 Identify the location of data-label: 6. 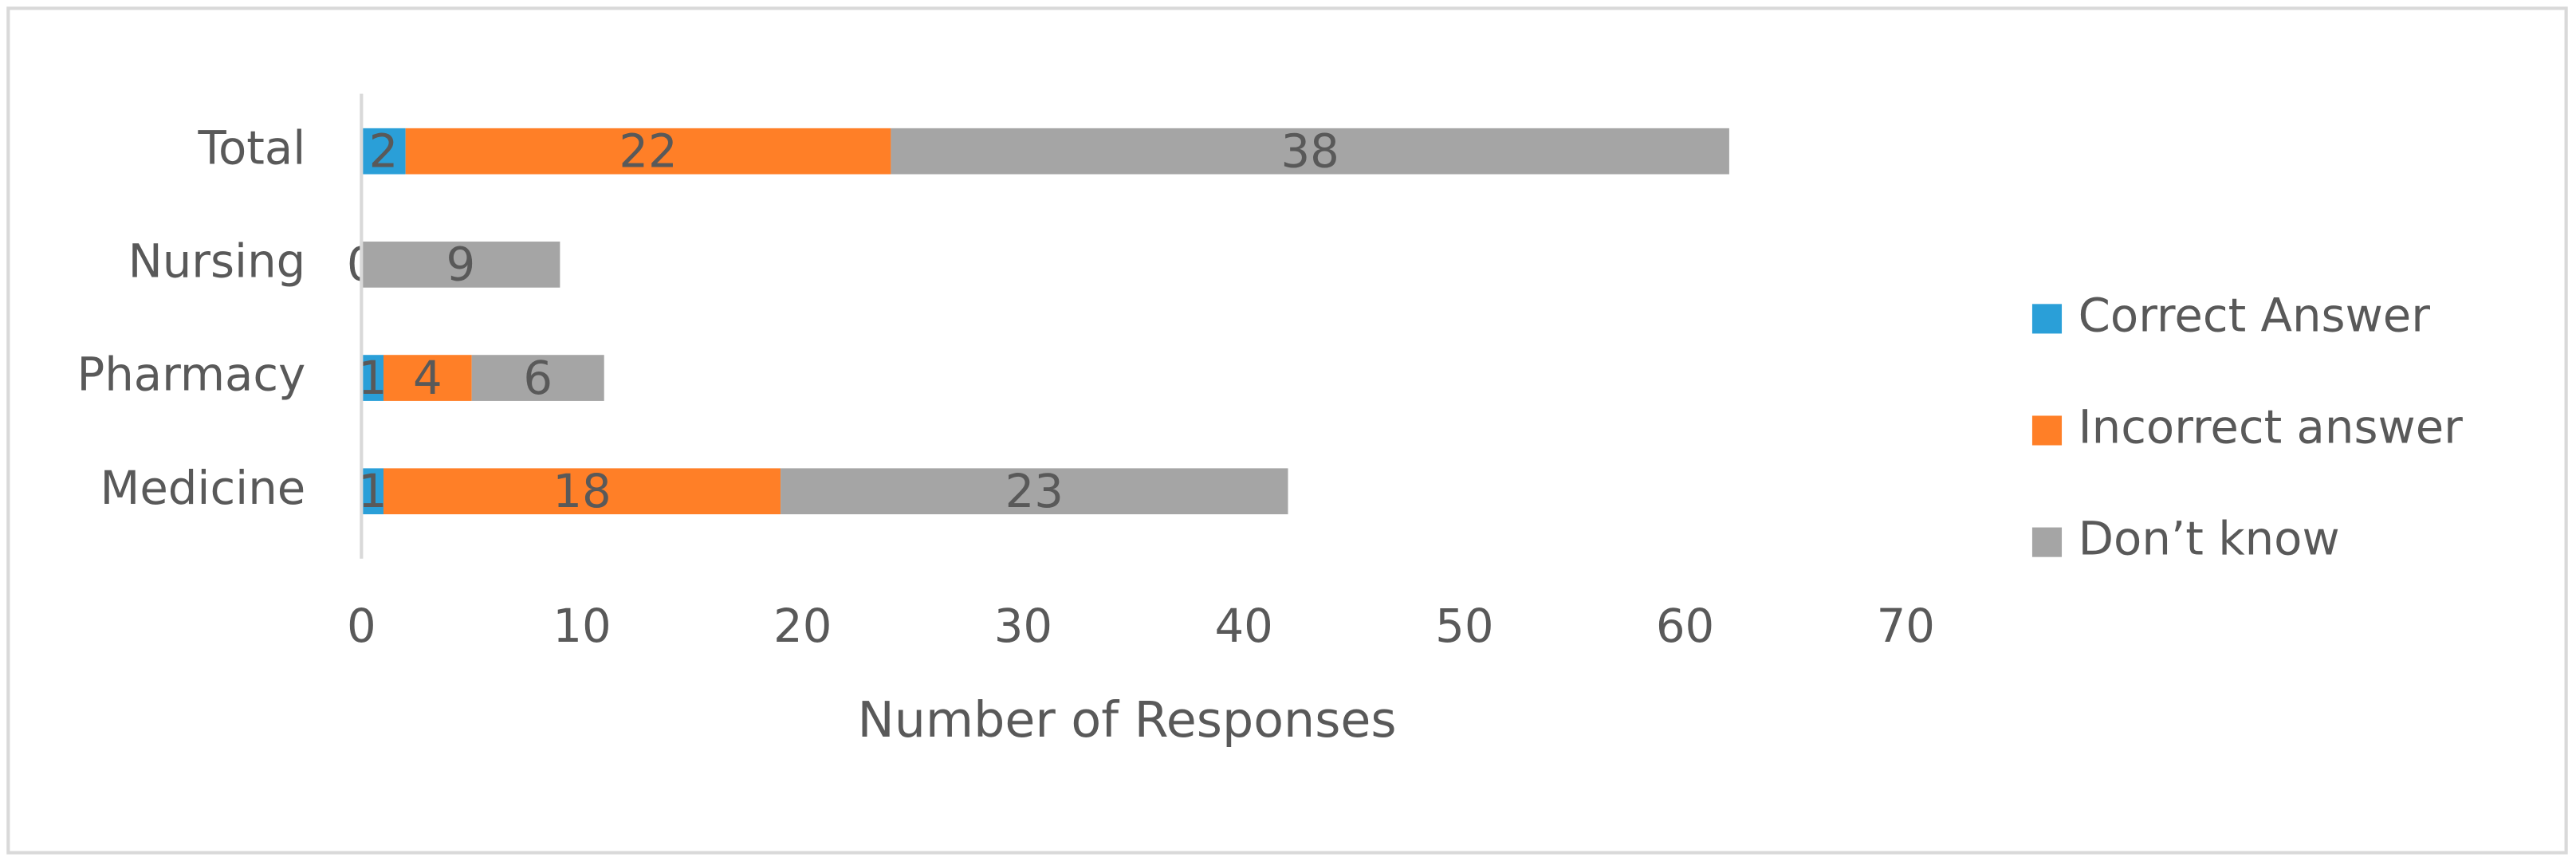
(538, 378).